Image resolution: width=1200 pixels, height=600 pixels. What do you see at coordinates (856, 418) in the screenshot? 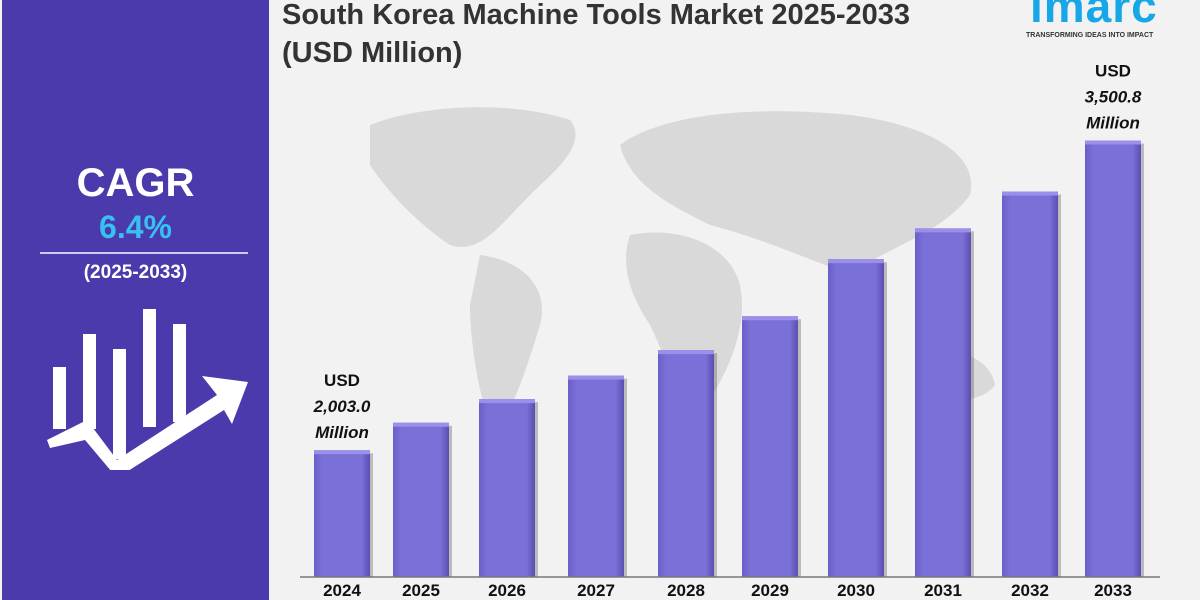
I see `bar-2030` at bounding box center [856, 418].